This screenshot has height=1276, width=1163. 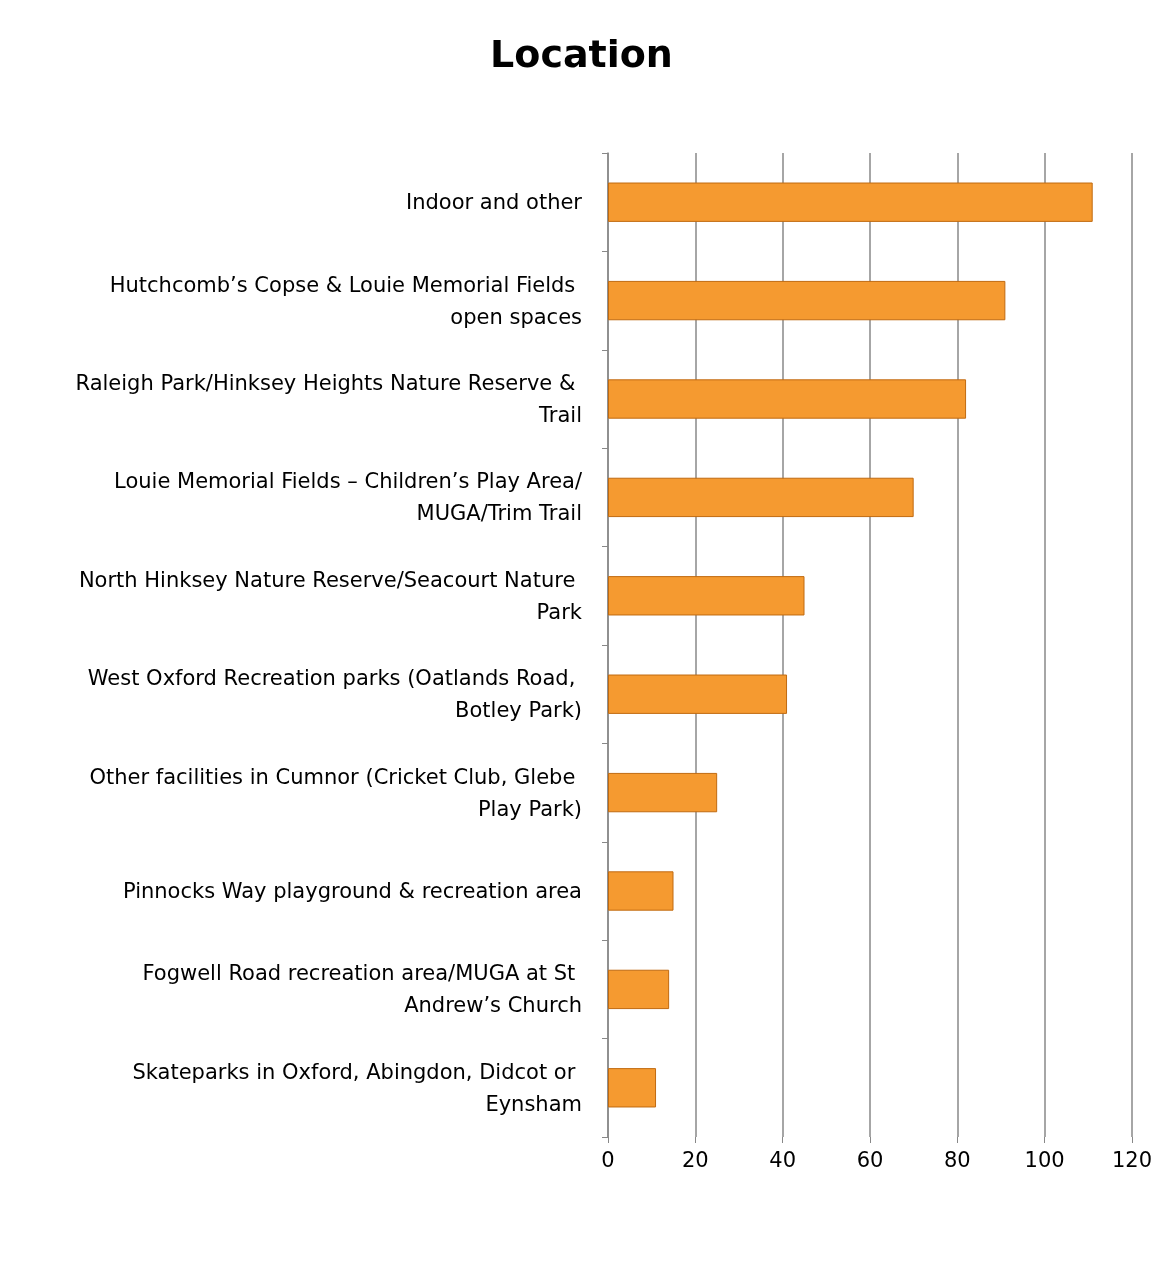 What do you see at coordinates (357, 1087) in the screenshot?
I see `y-tick-label: Skateparks in Oxford, Abingdon, Didcot or Eynsham` at bounding box center [357, 1087].